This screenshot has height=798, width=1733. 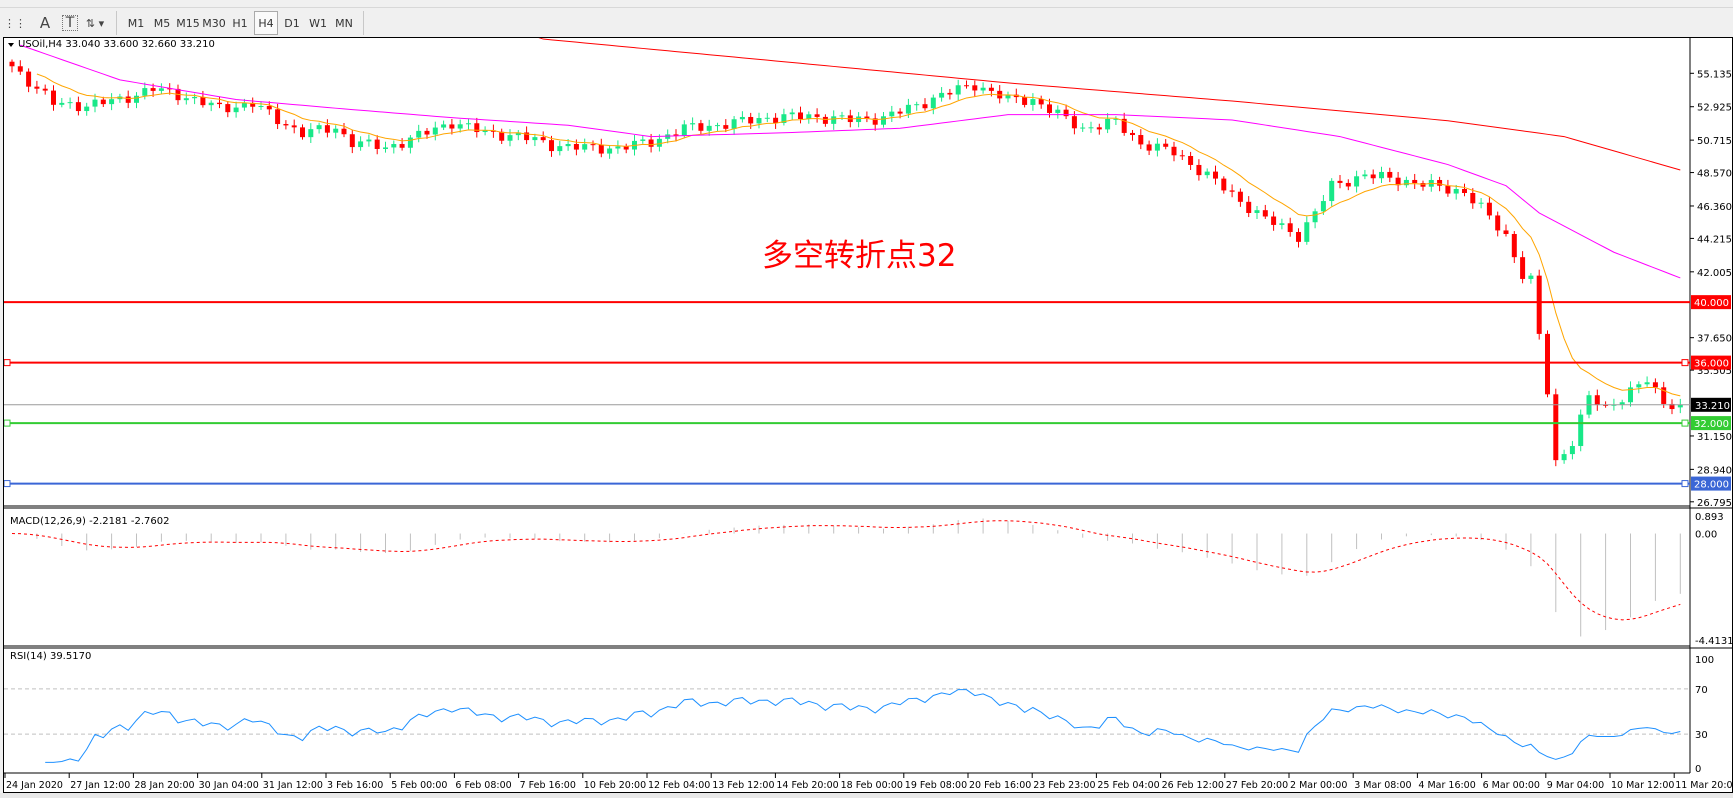 What do you see at coordinates (15, 23) in the screenshot?
I see `fibonacci-fan-icon: ⋮⋮` at bounding box center [15, 23].